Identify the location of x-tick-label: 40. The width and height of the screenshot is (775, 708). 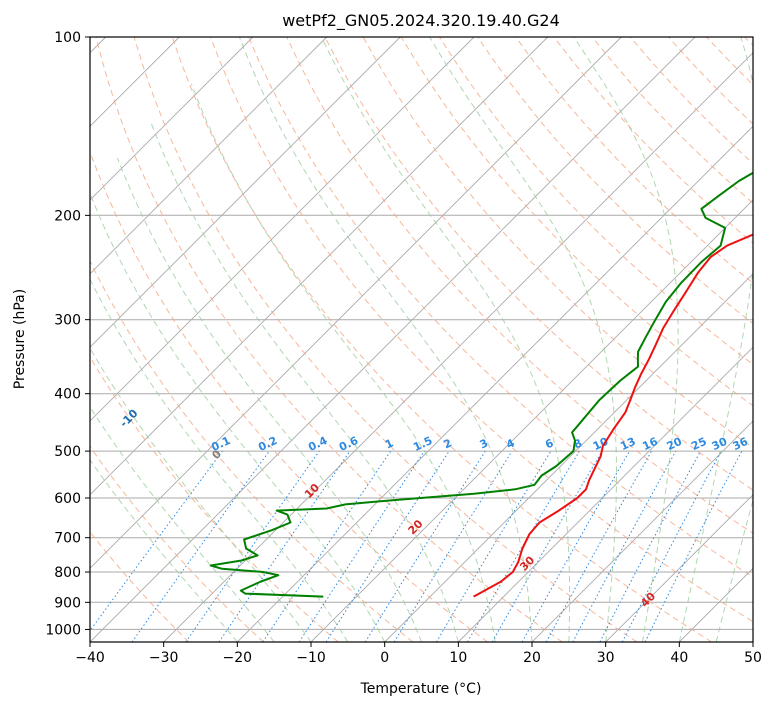
(679, 658).